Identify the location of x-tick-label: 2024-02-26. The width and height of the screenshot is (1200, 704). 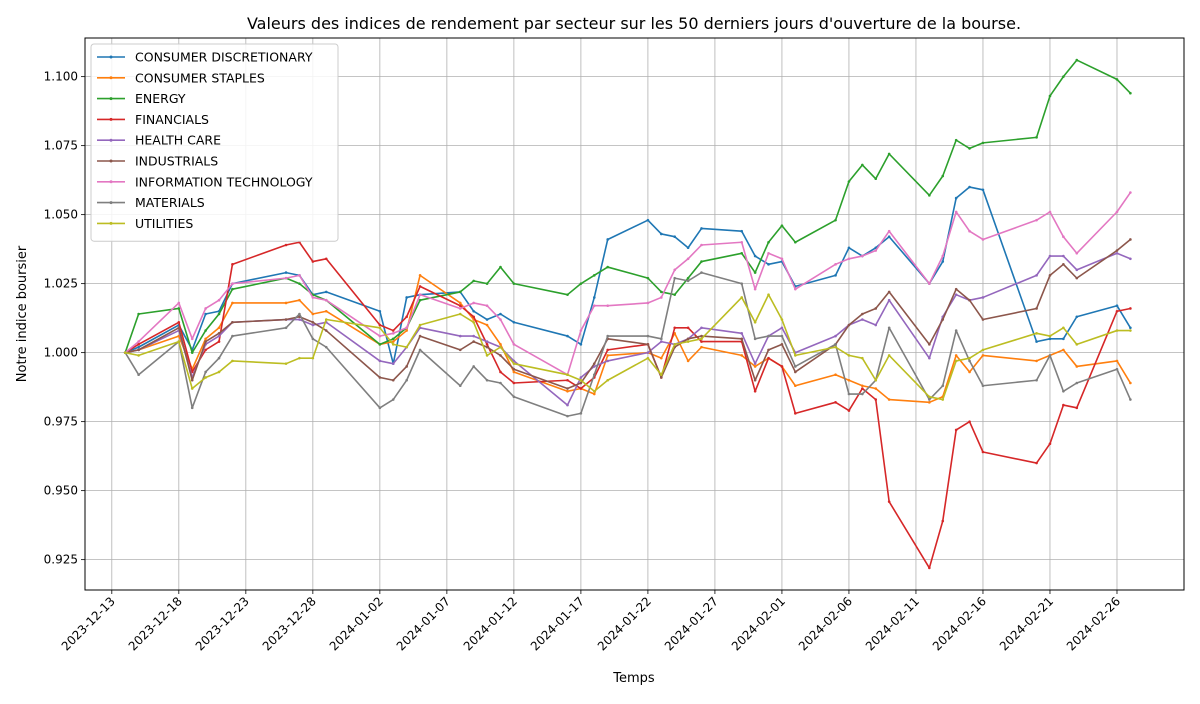
(1093, 623).